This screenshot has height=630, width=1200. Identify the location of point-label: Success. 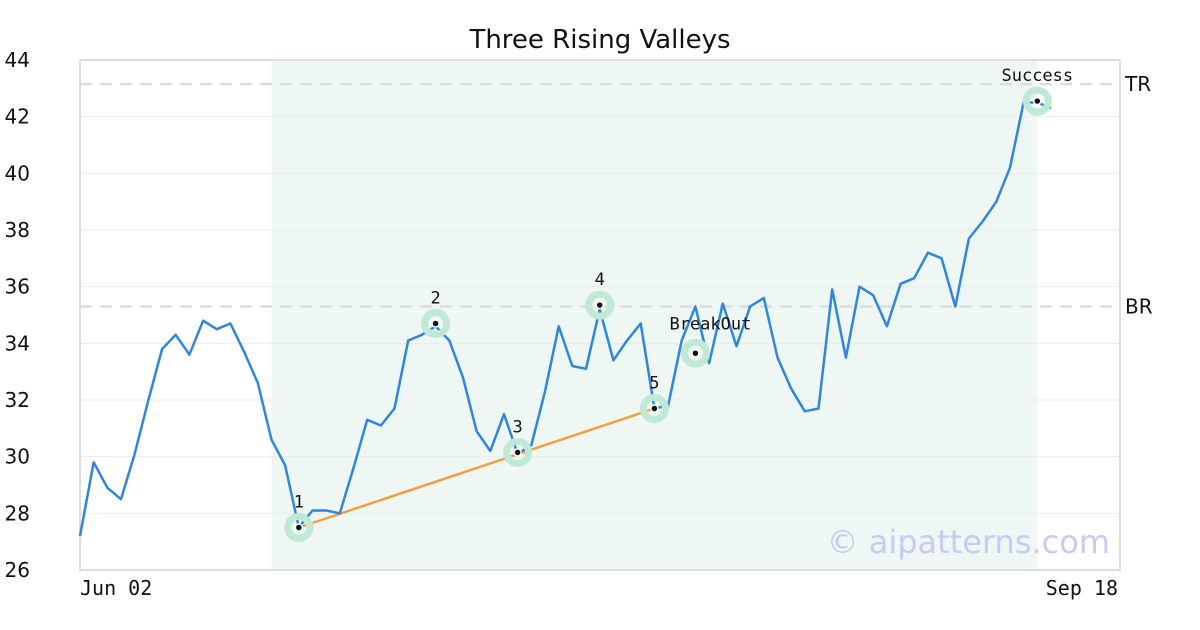
(1037, 76).